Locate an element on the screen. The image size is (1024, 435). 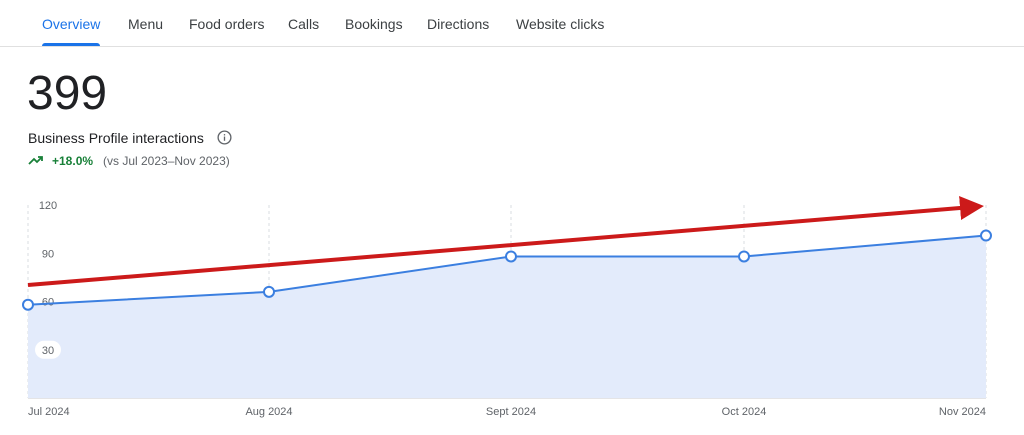
y-tick: 60 is located at coordinates (48, 303).